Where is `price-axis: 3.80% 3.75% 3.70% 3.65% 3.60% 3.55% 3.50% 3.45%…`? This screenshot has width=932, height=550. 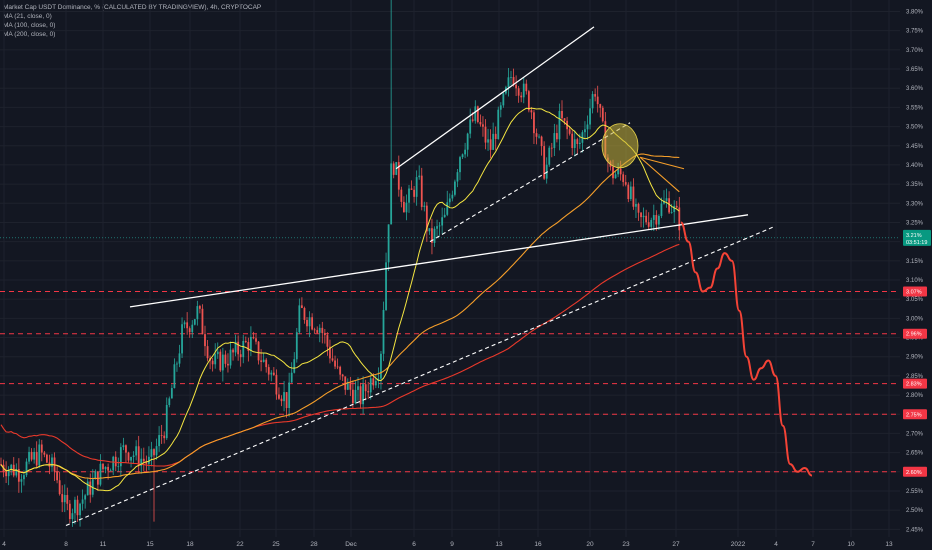 price-axis: 3.80% 3.75% 3.70% 3.65% 3.60% 3.55% 3.50% 3.45%… is located at coordinates (917, 272).